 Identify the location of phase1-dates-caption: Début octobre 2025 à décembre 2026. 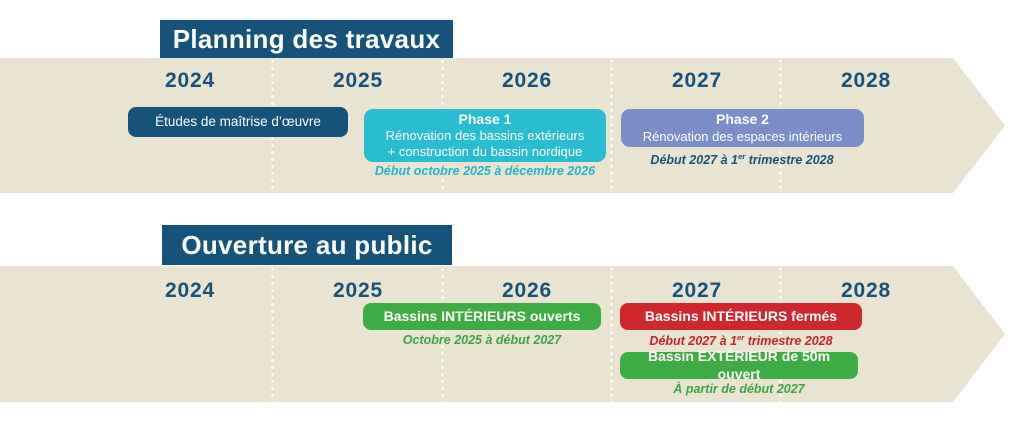
(485, 171).